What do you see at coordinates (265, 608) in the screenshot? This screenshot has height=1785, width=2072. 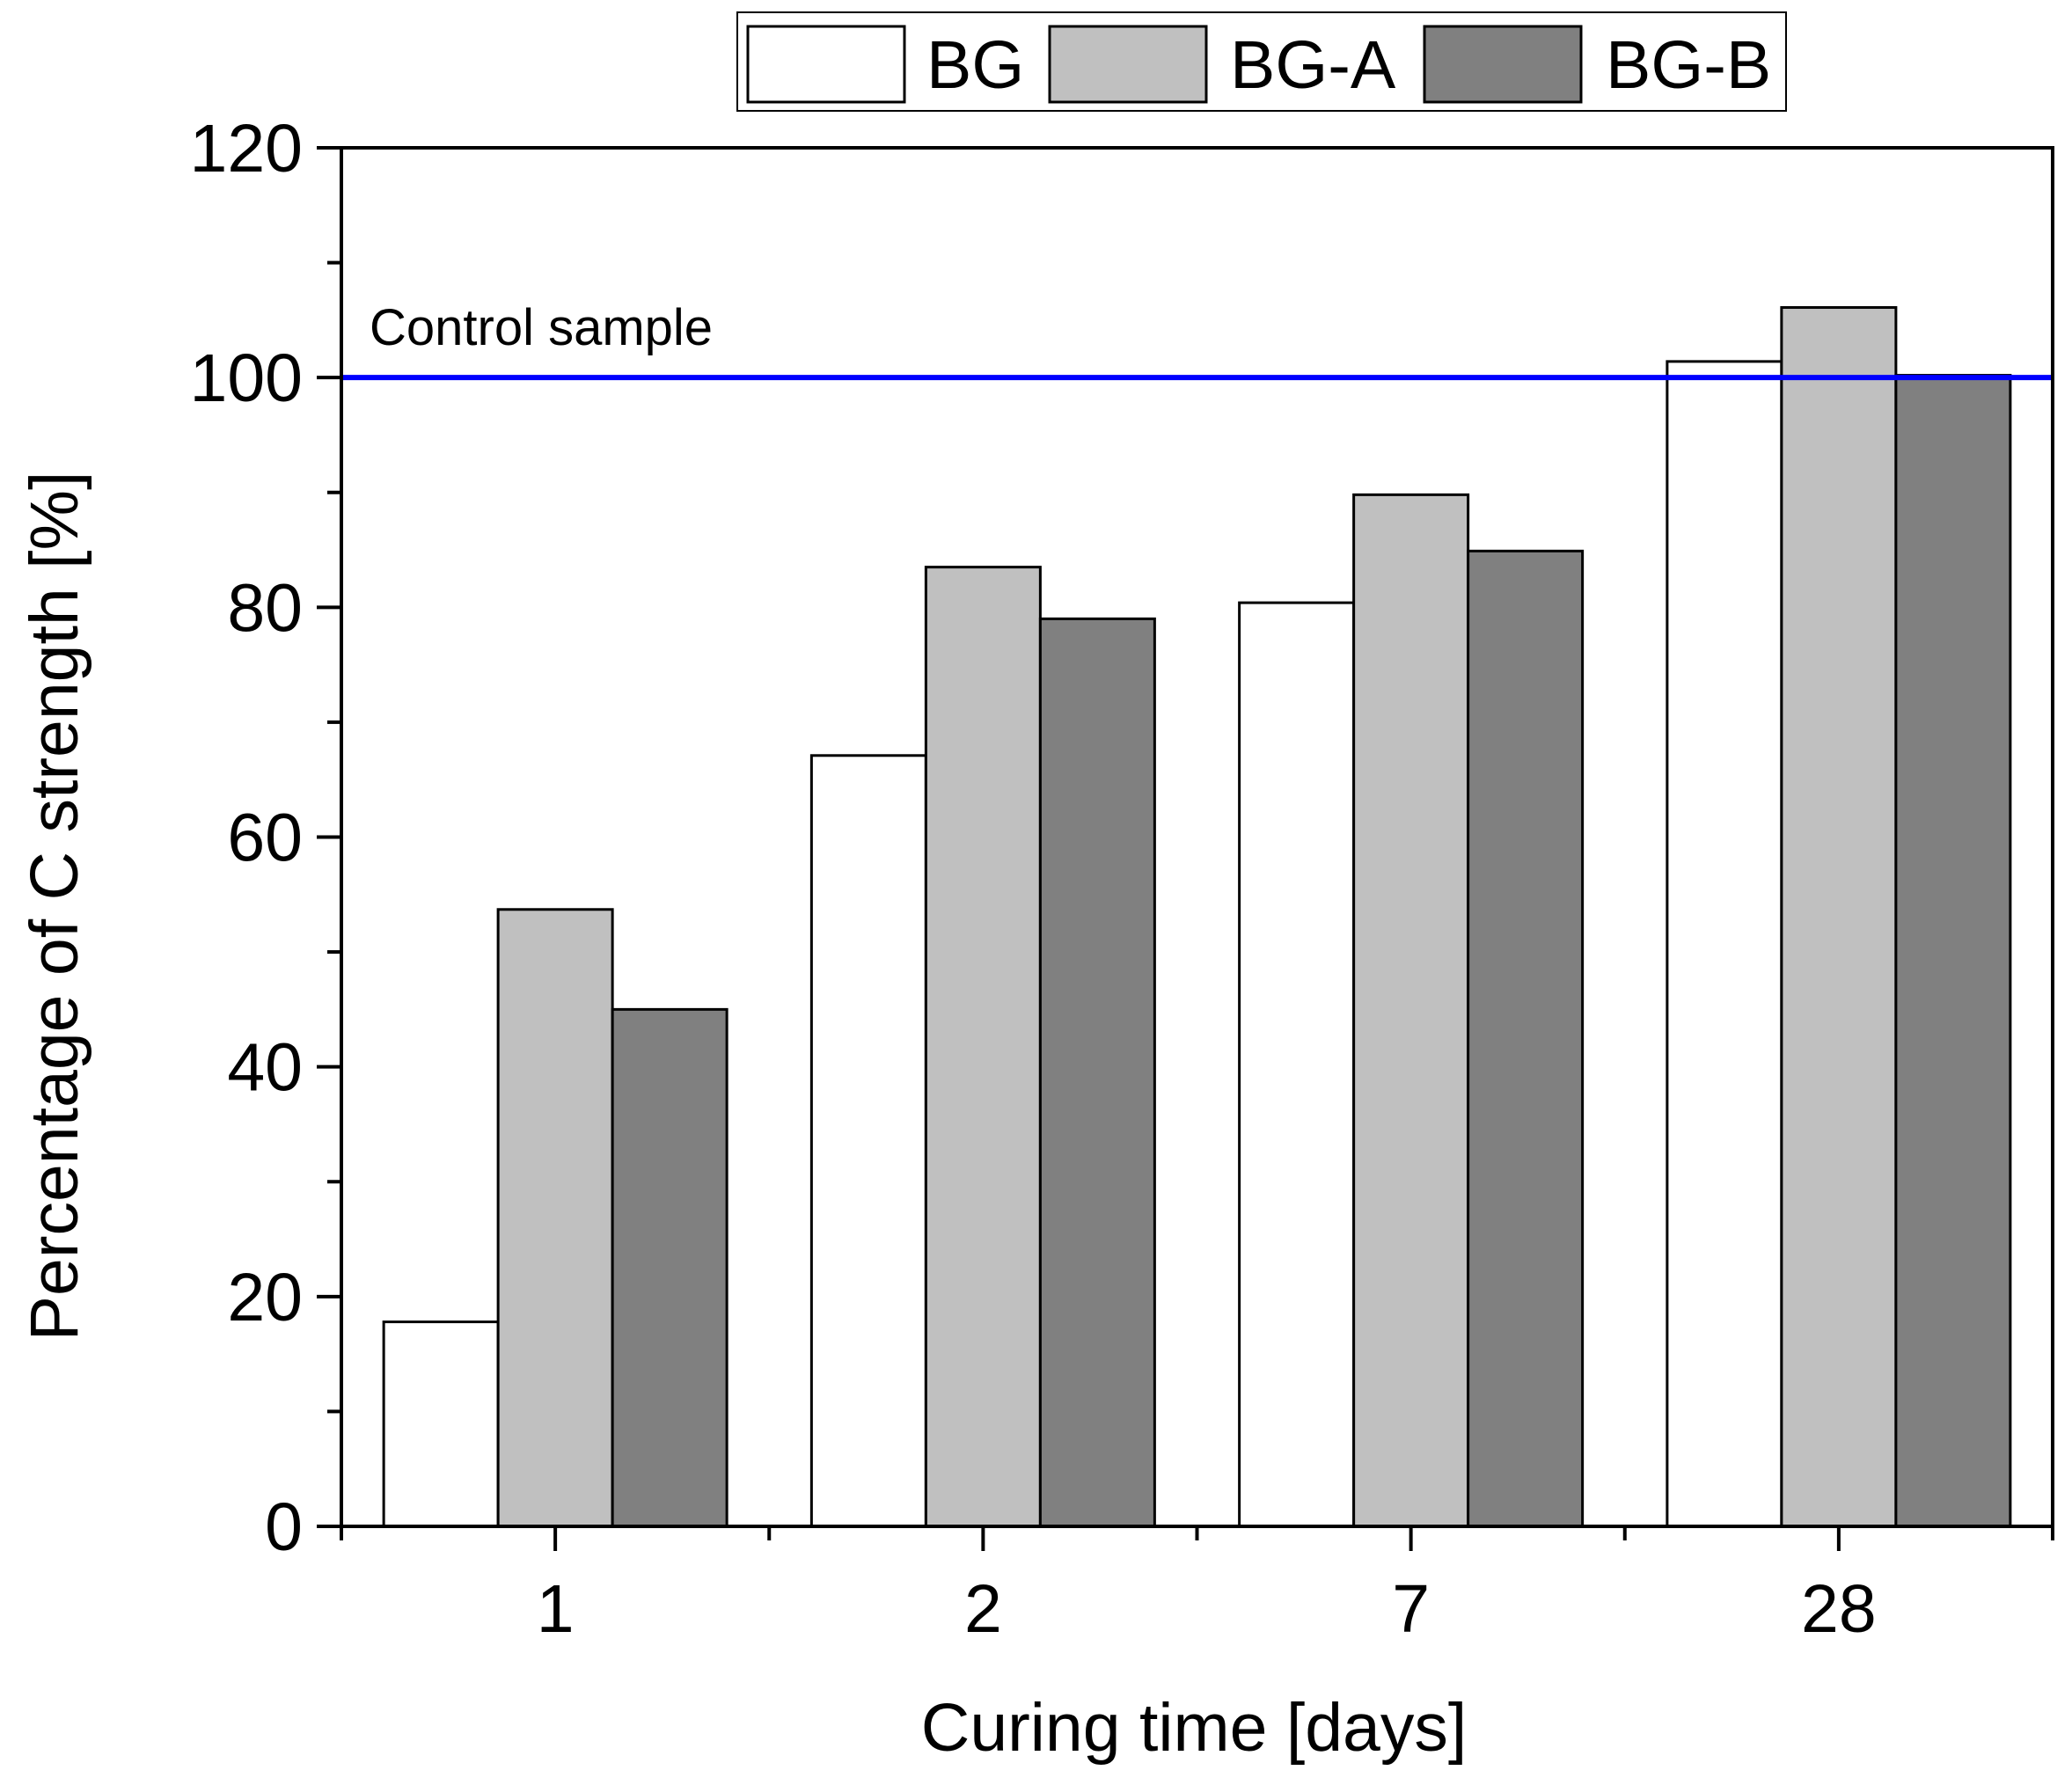 I see `y-tick-label: 80` at bounding box center [265, 608].